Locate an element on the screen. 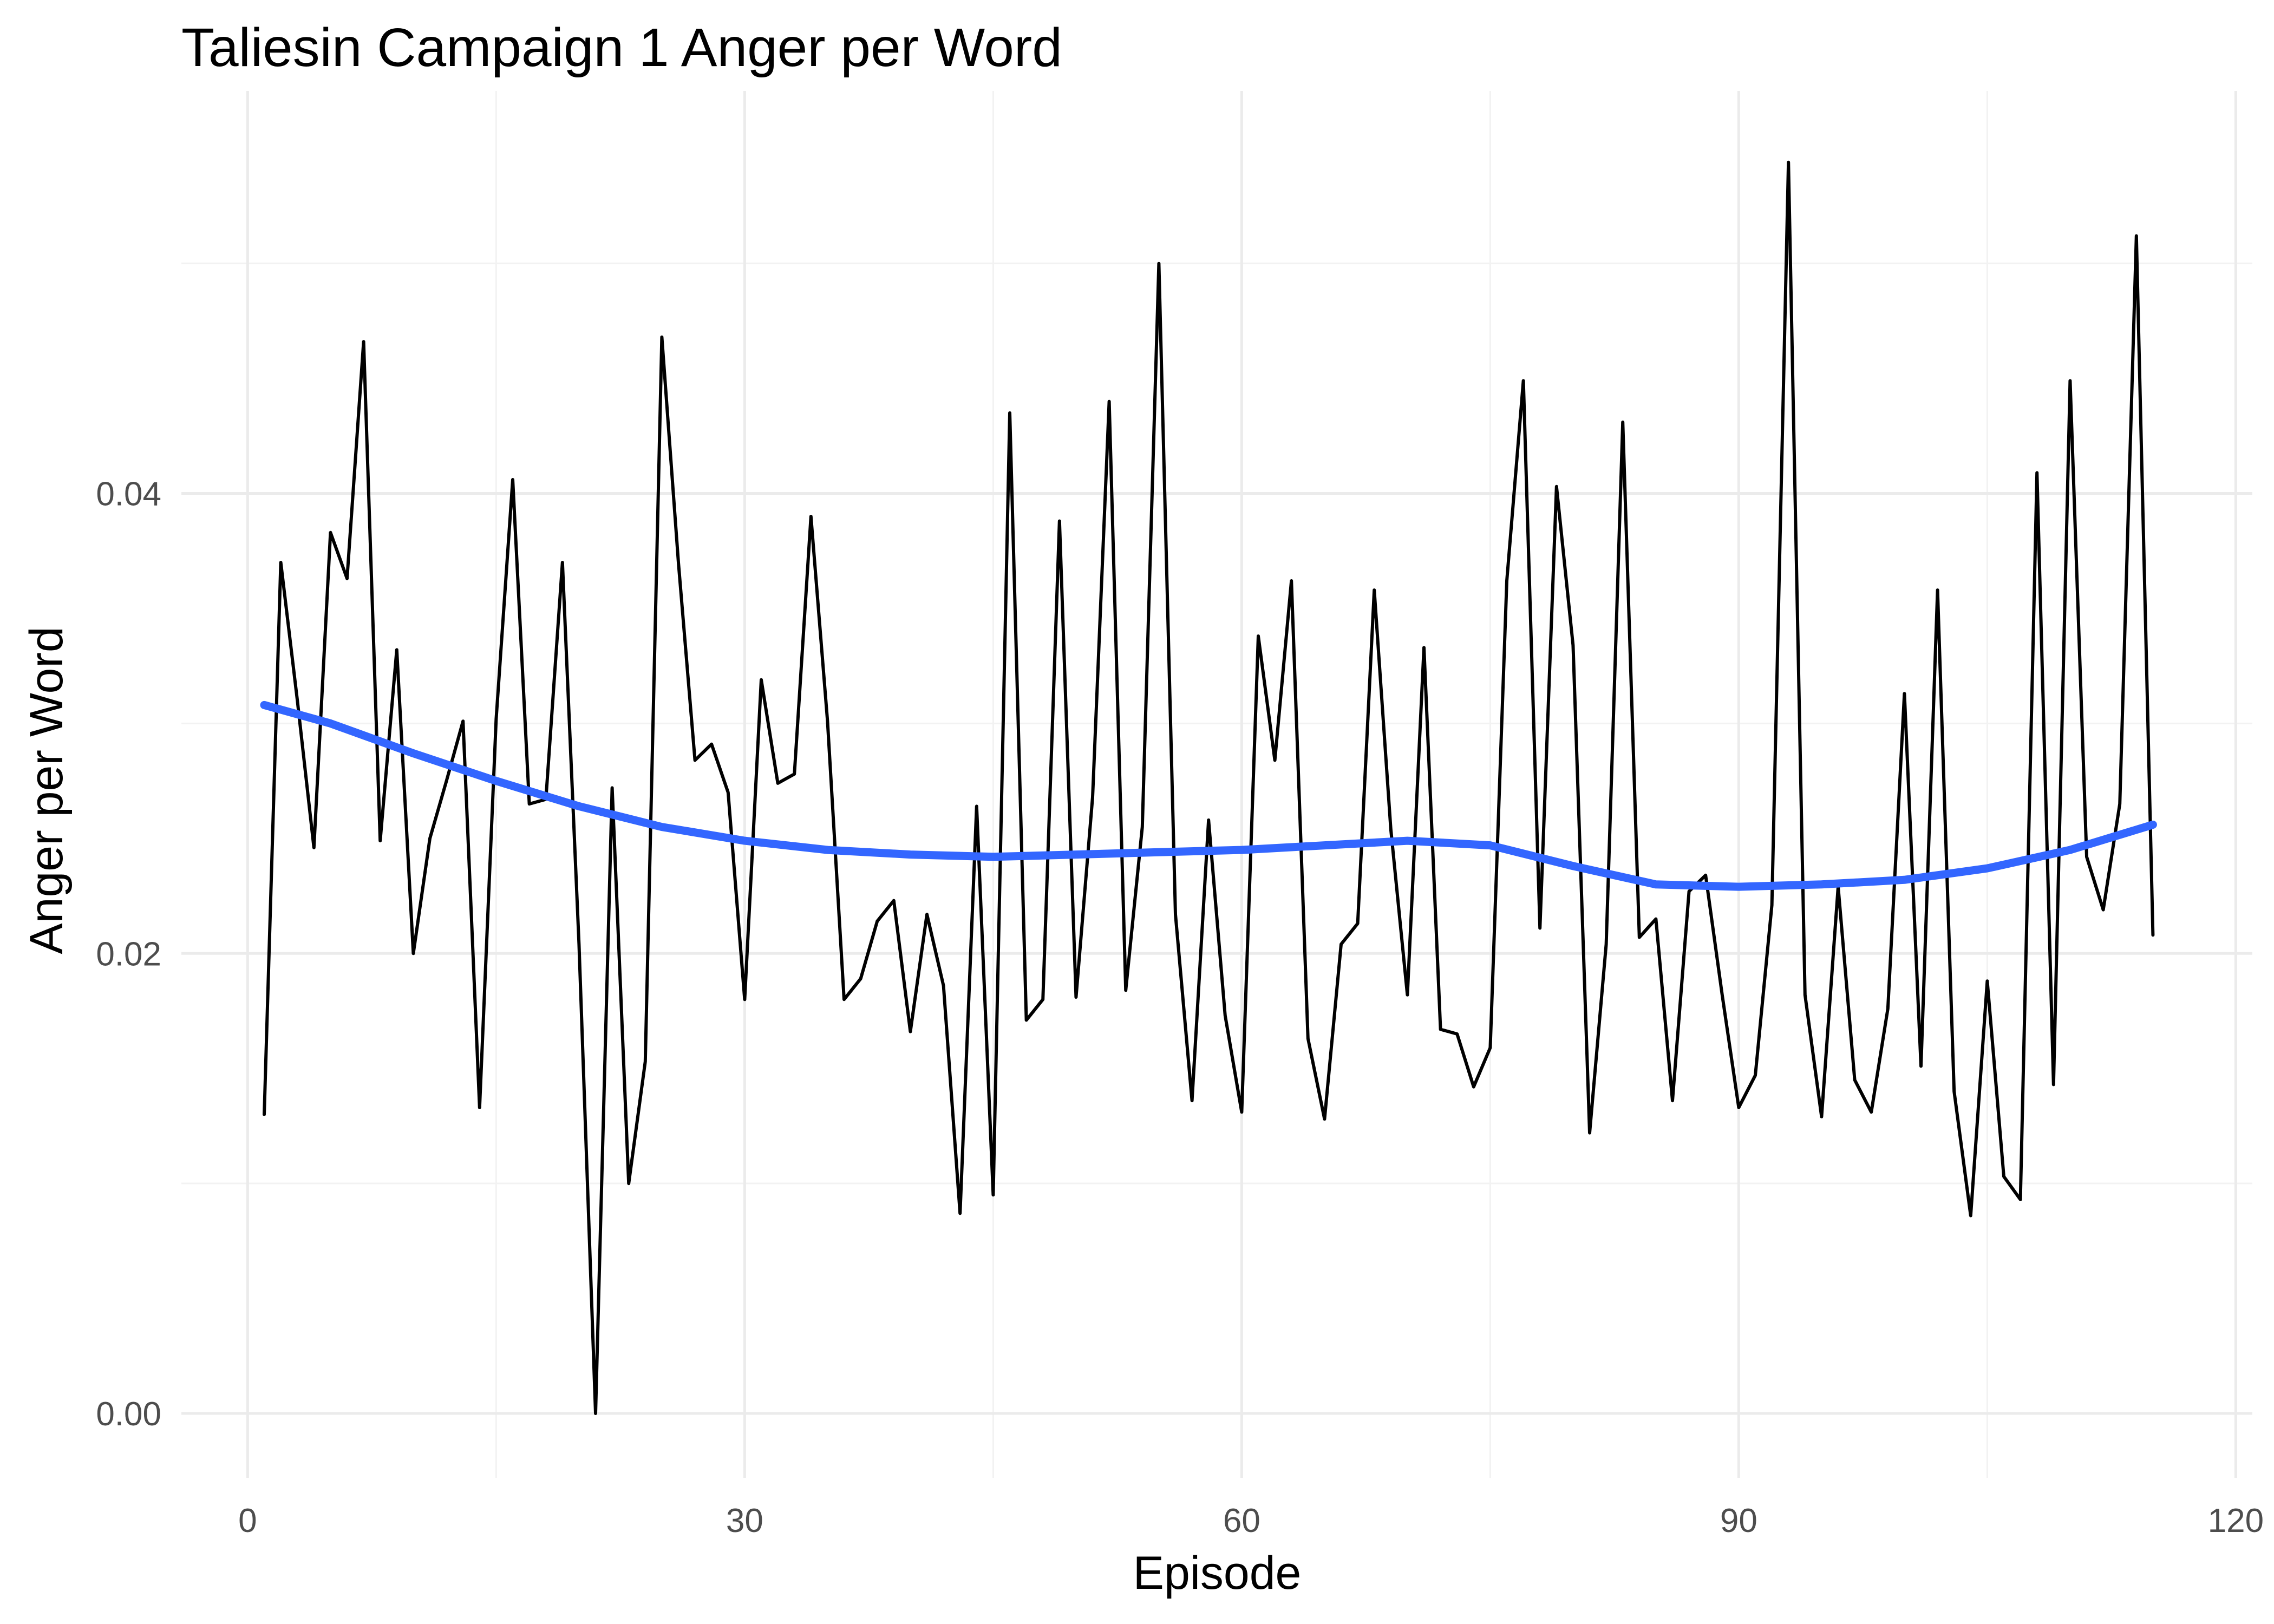 The width and height of the screenshot is (2274, 1624). y-tick-labels: 0.00 0.02 0.04 is located at coordinates (129, 954).